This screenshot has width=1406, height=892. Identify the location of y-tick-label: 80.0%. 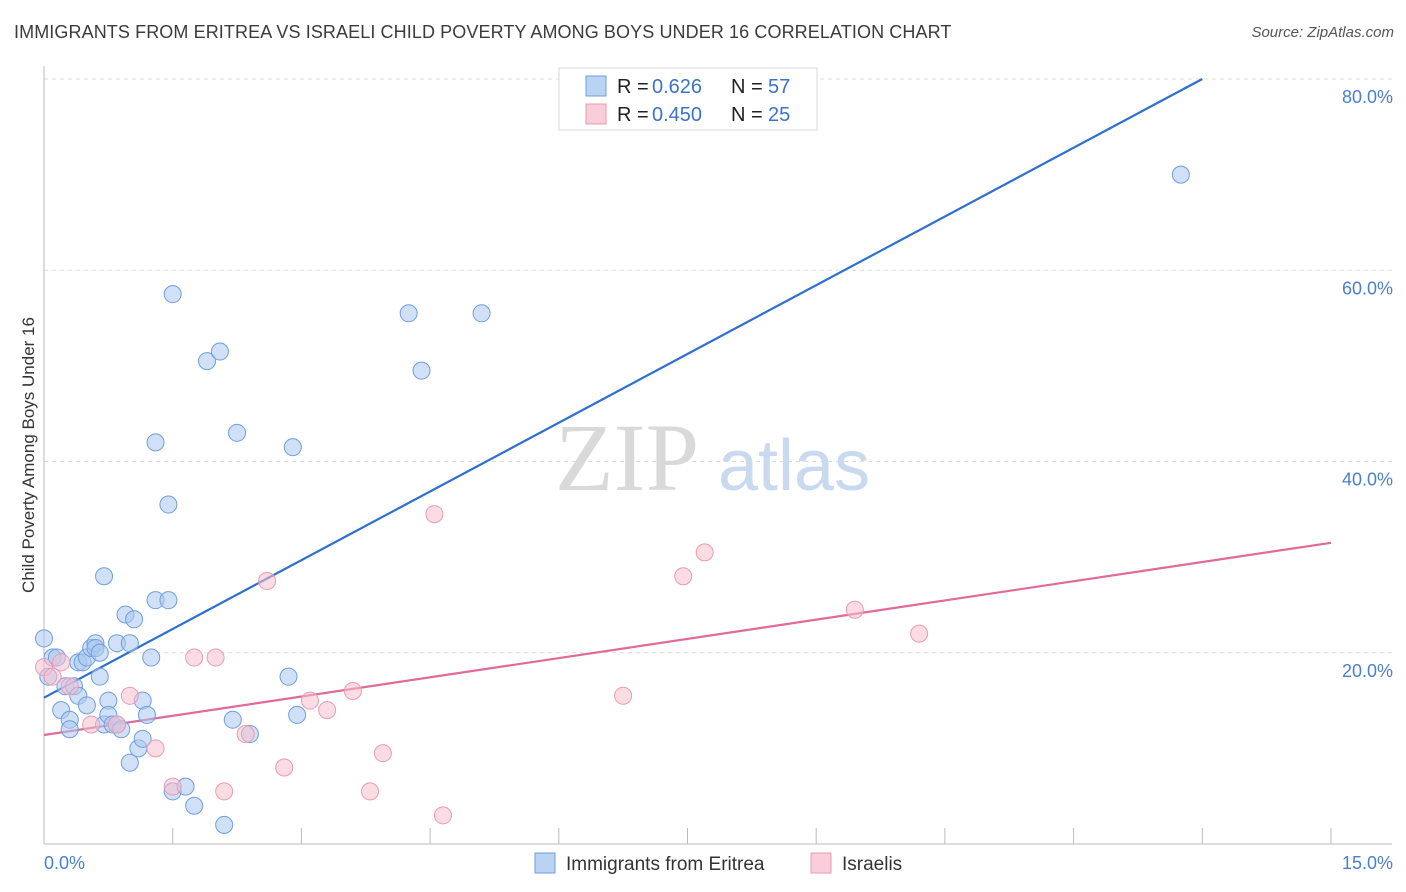
(1367, 97).